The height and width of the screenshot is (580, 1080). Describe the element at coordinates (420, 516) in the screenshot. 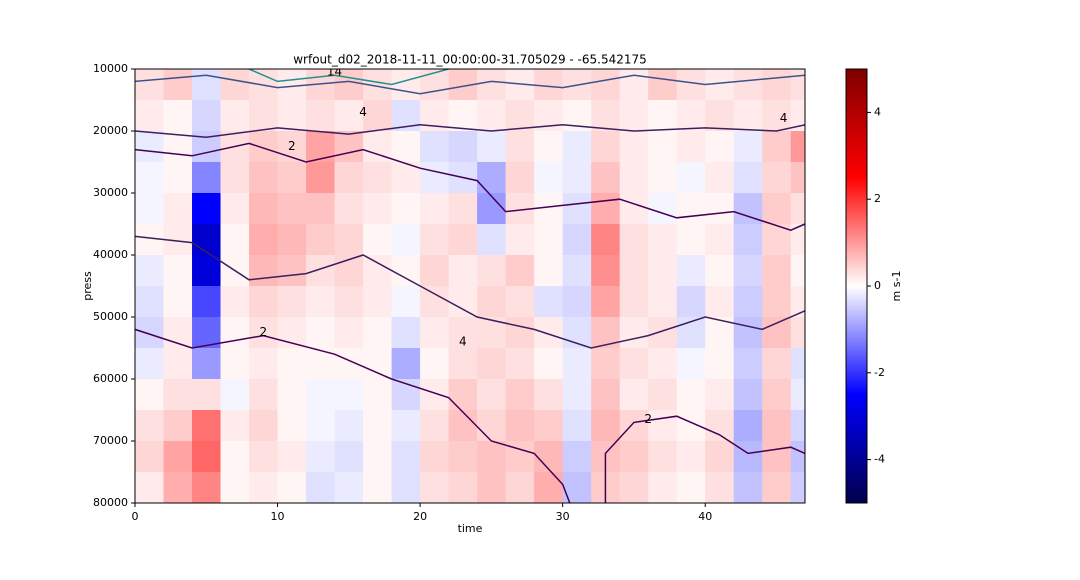

I see `x-tick-label: 20` at that location.